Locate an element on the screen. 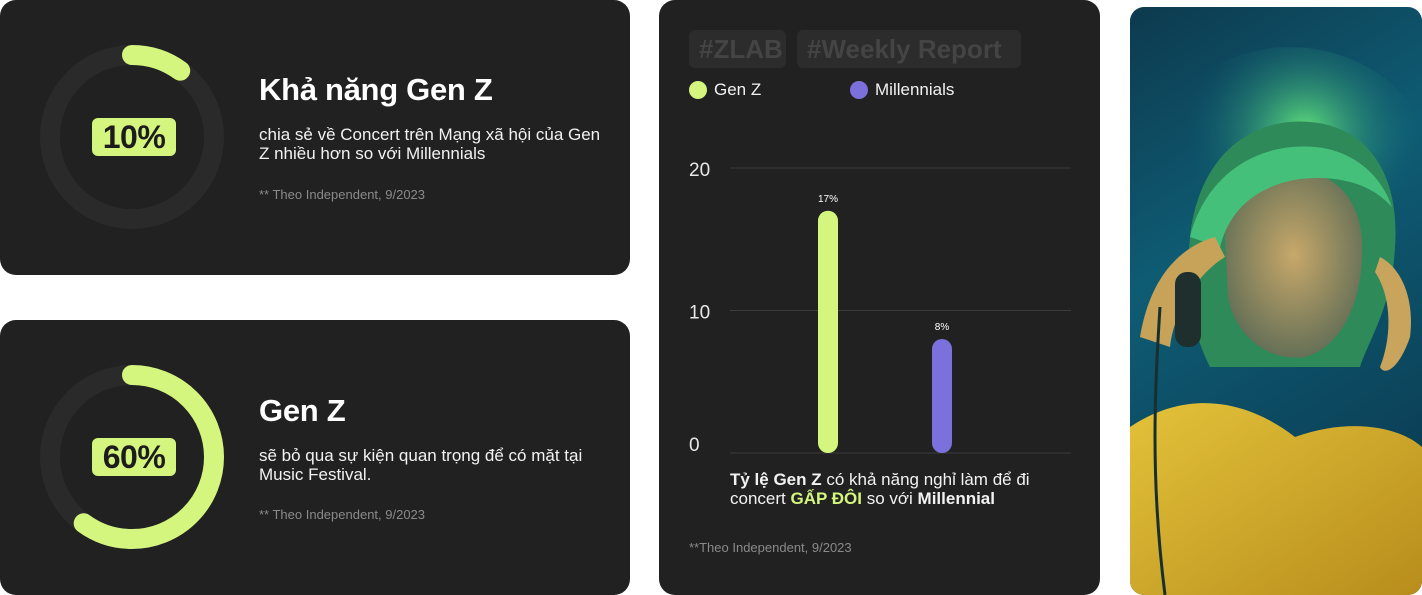 The width and height of the screenshot is (1422, 595). chart-source: **Theo Independent, 9/2023 is located at coordinates (770, 547).